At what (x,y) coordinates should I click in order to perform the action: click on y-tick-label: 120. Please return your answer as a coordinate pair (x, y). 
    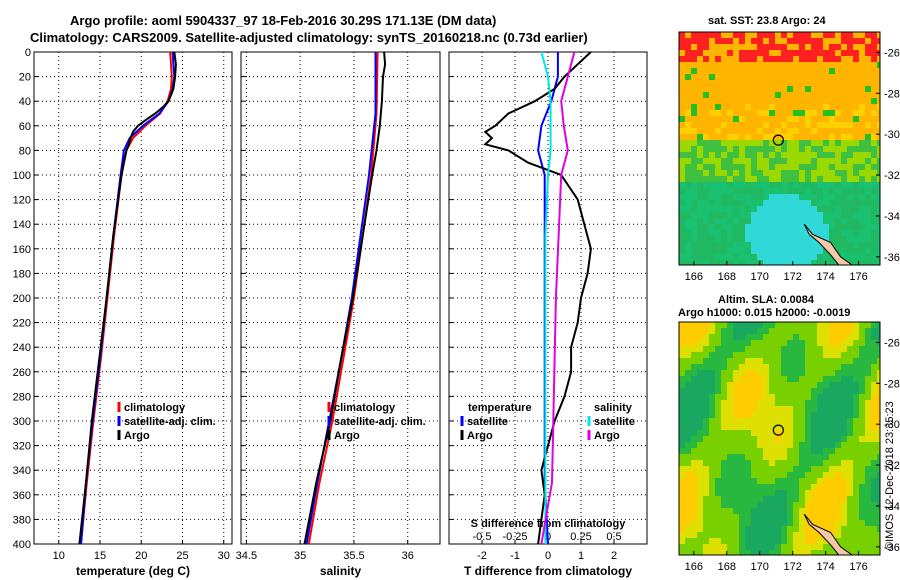
    Looking at the image, I should click on (22, 201).